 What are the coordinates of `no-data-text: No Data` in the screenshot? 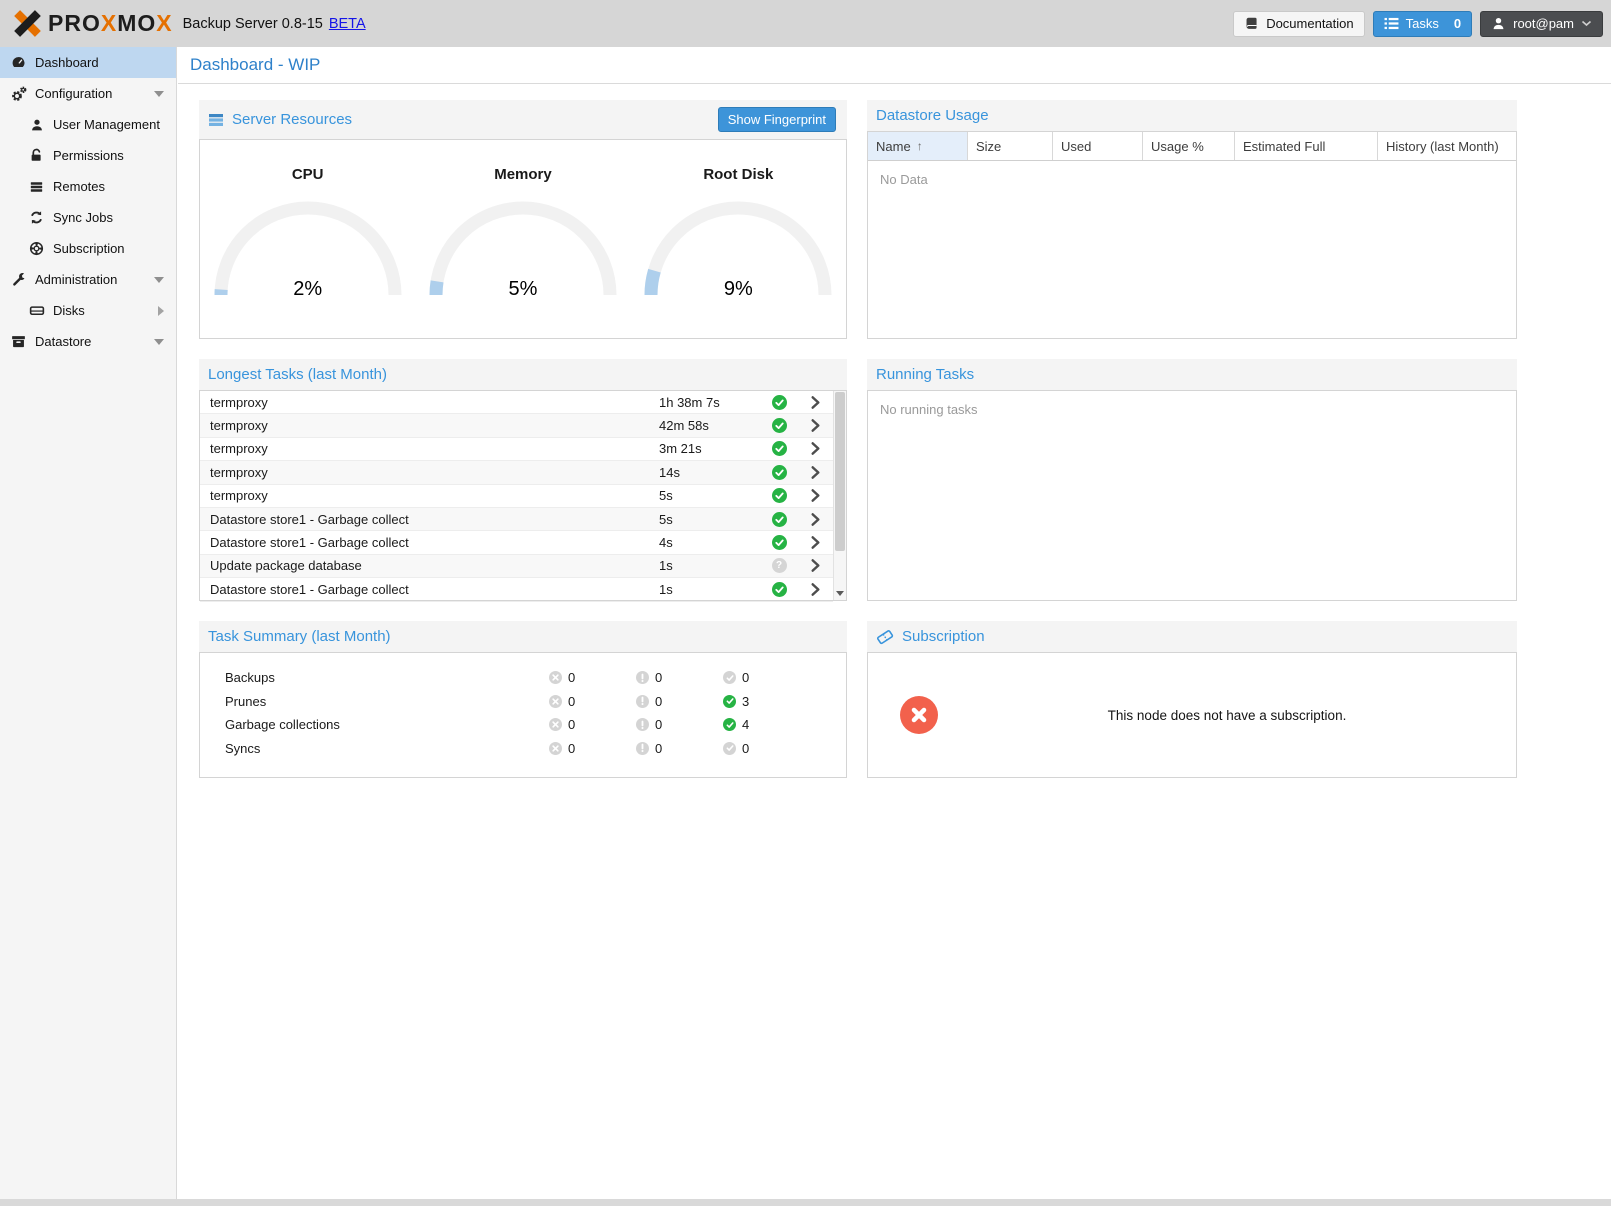 It's located at (904, 179).